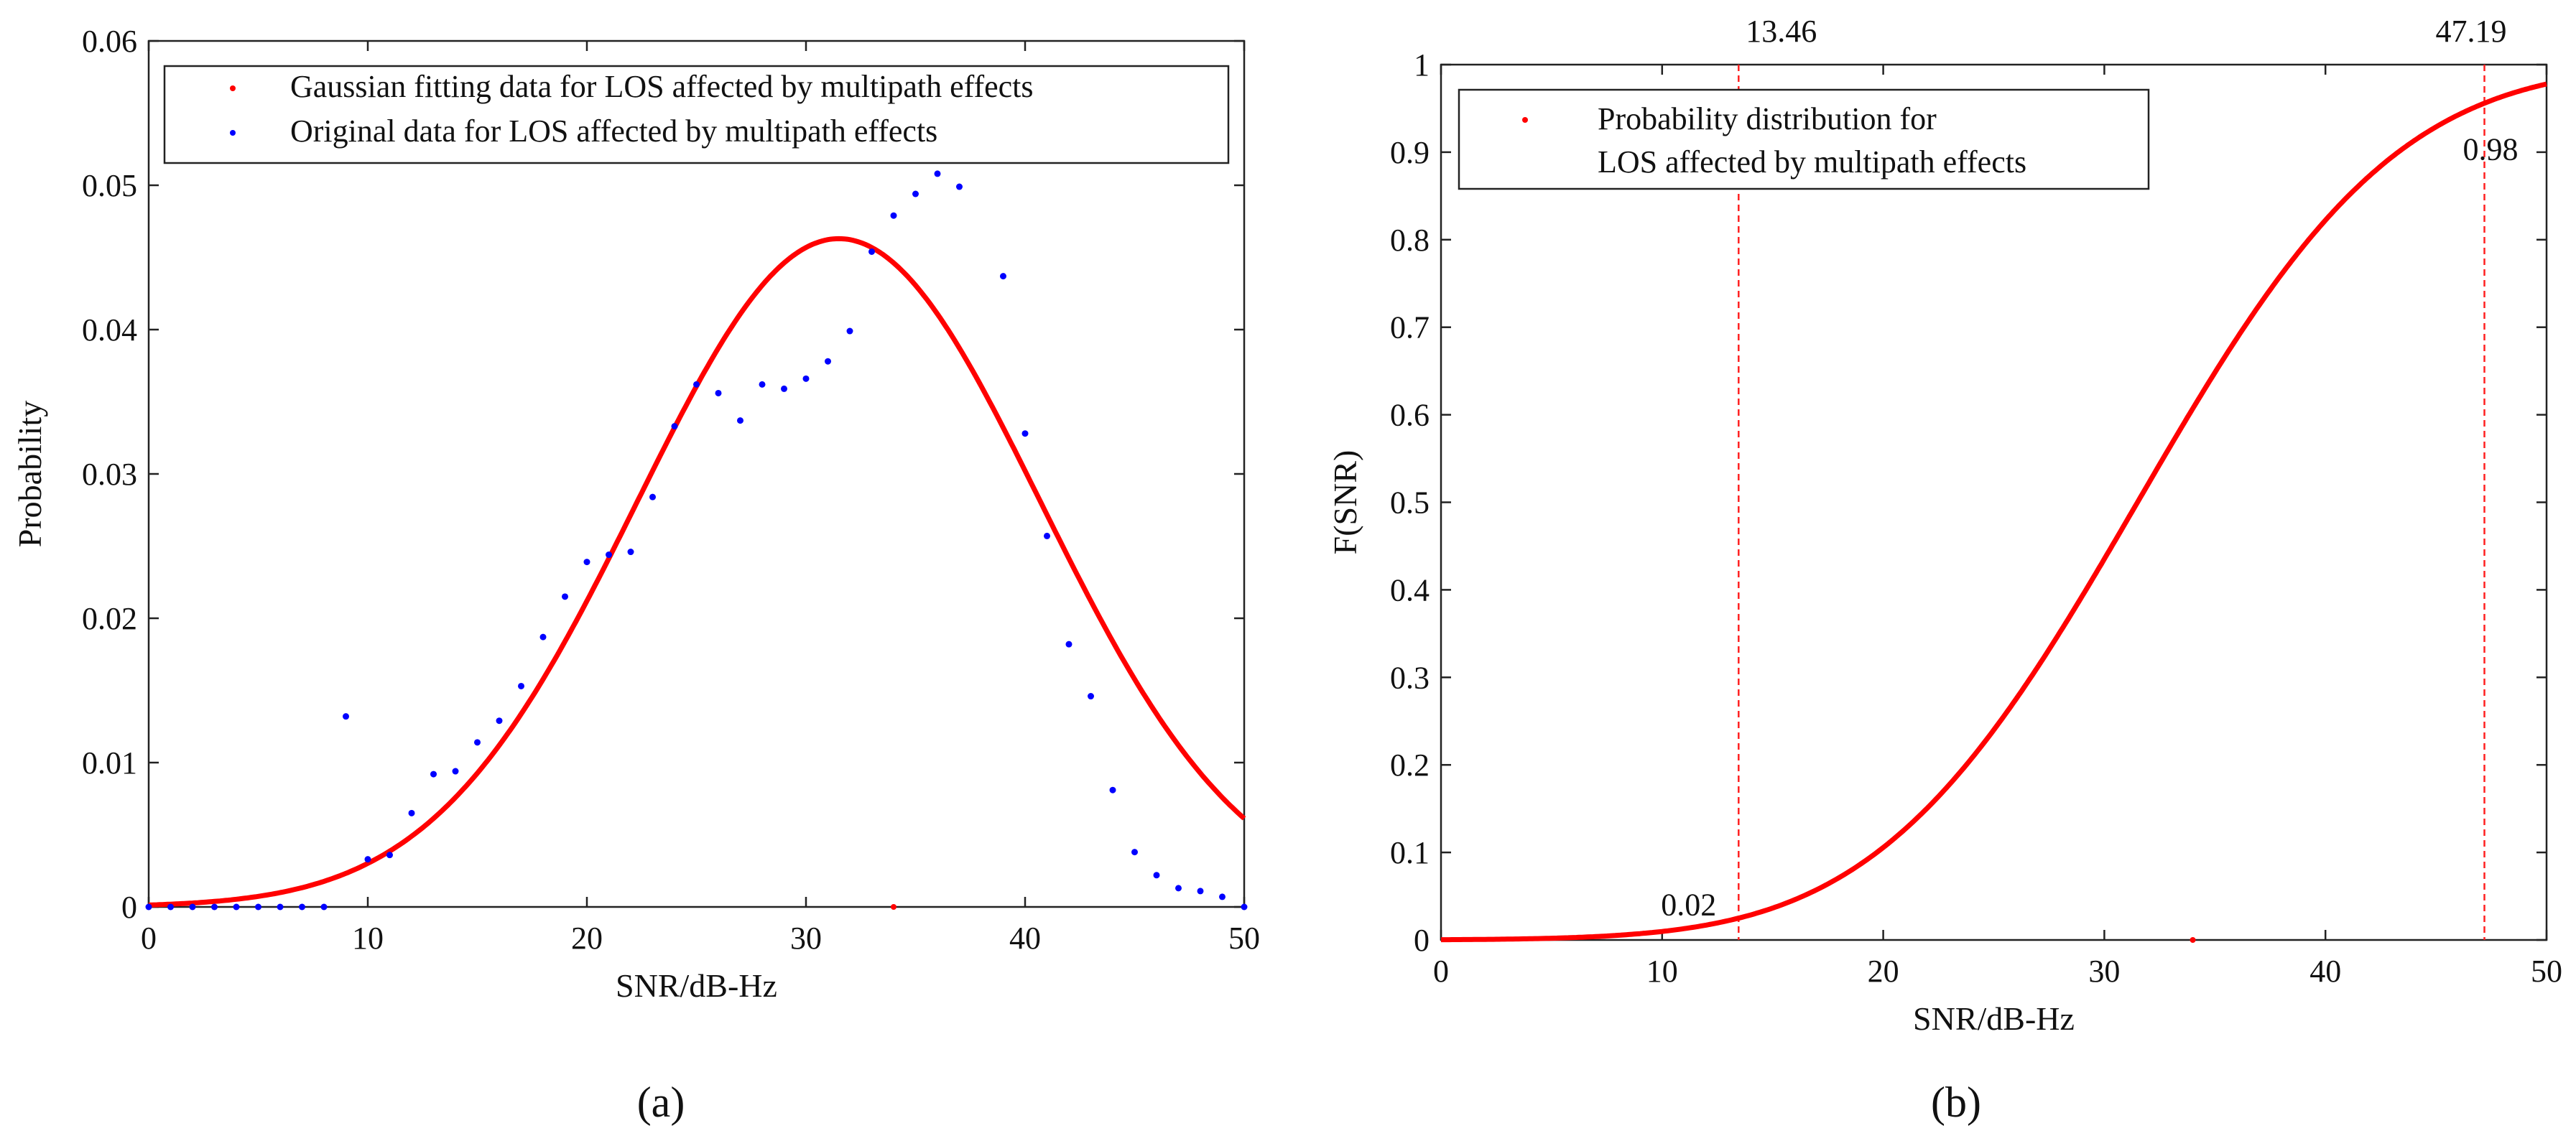 The width and height of the screenshot is (2576, 1136). What do you see at coordinates (1410, 503) in the screenshot?
I see `y-tick-label: 0.5` at bounding box center [1410, 503].